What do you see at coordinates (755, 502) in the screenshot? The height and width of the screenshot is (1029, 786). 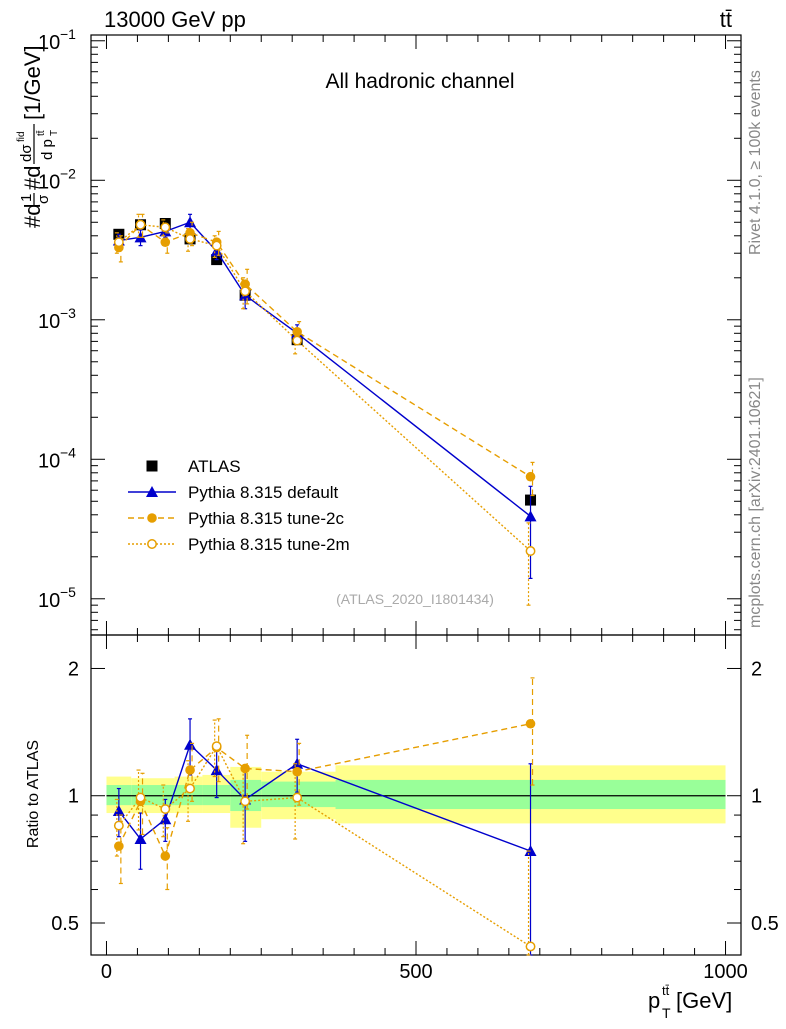 I see `mcplots-text: mcplots.cern.ch [arXiv:2401.10621]` at bounding box center [755, 502].